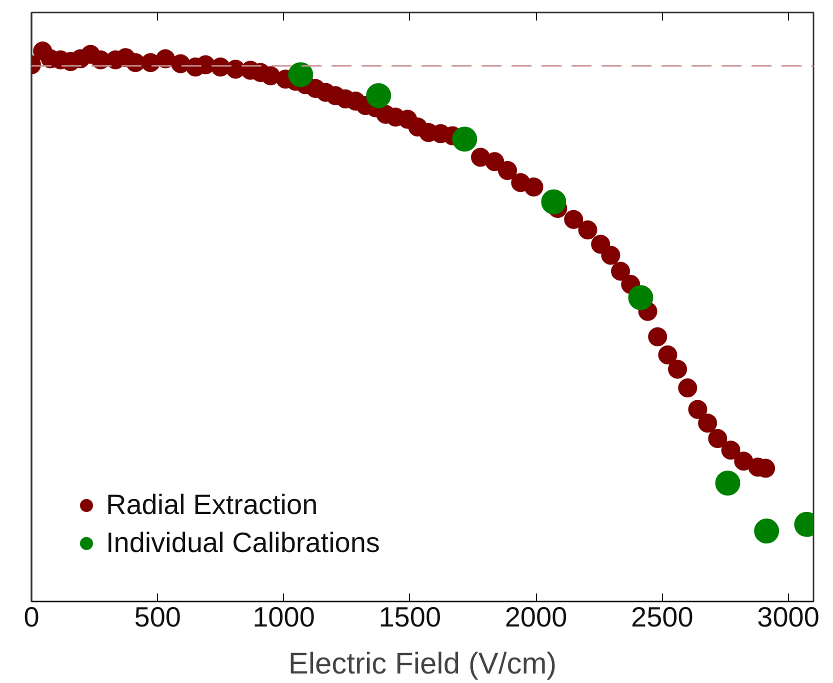 Image resolution: width=833 pixels, height=683 pixels. What do you see at coordinates (283, 617) in the screenshot?
I see `x-tick-label: 1000` at bounding box center [283, 617].